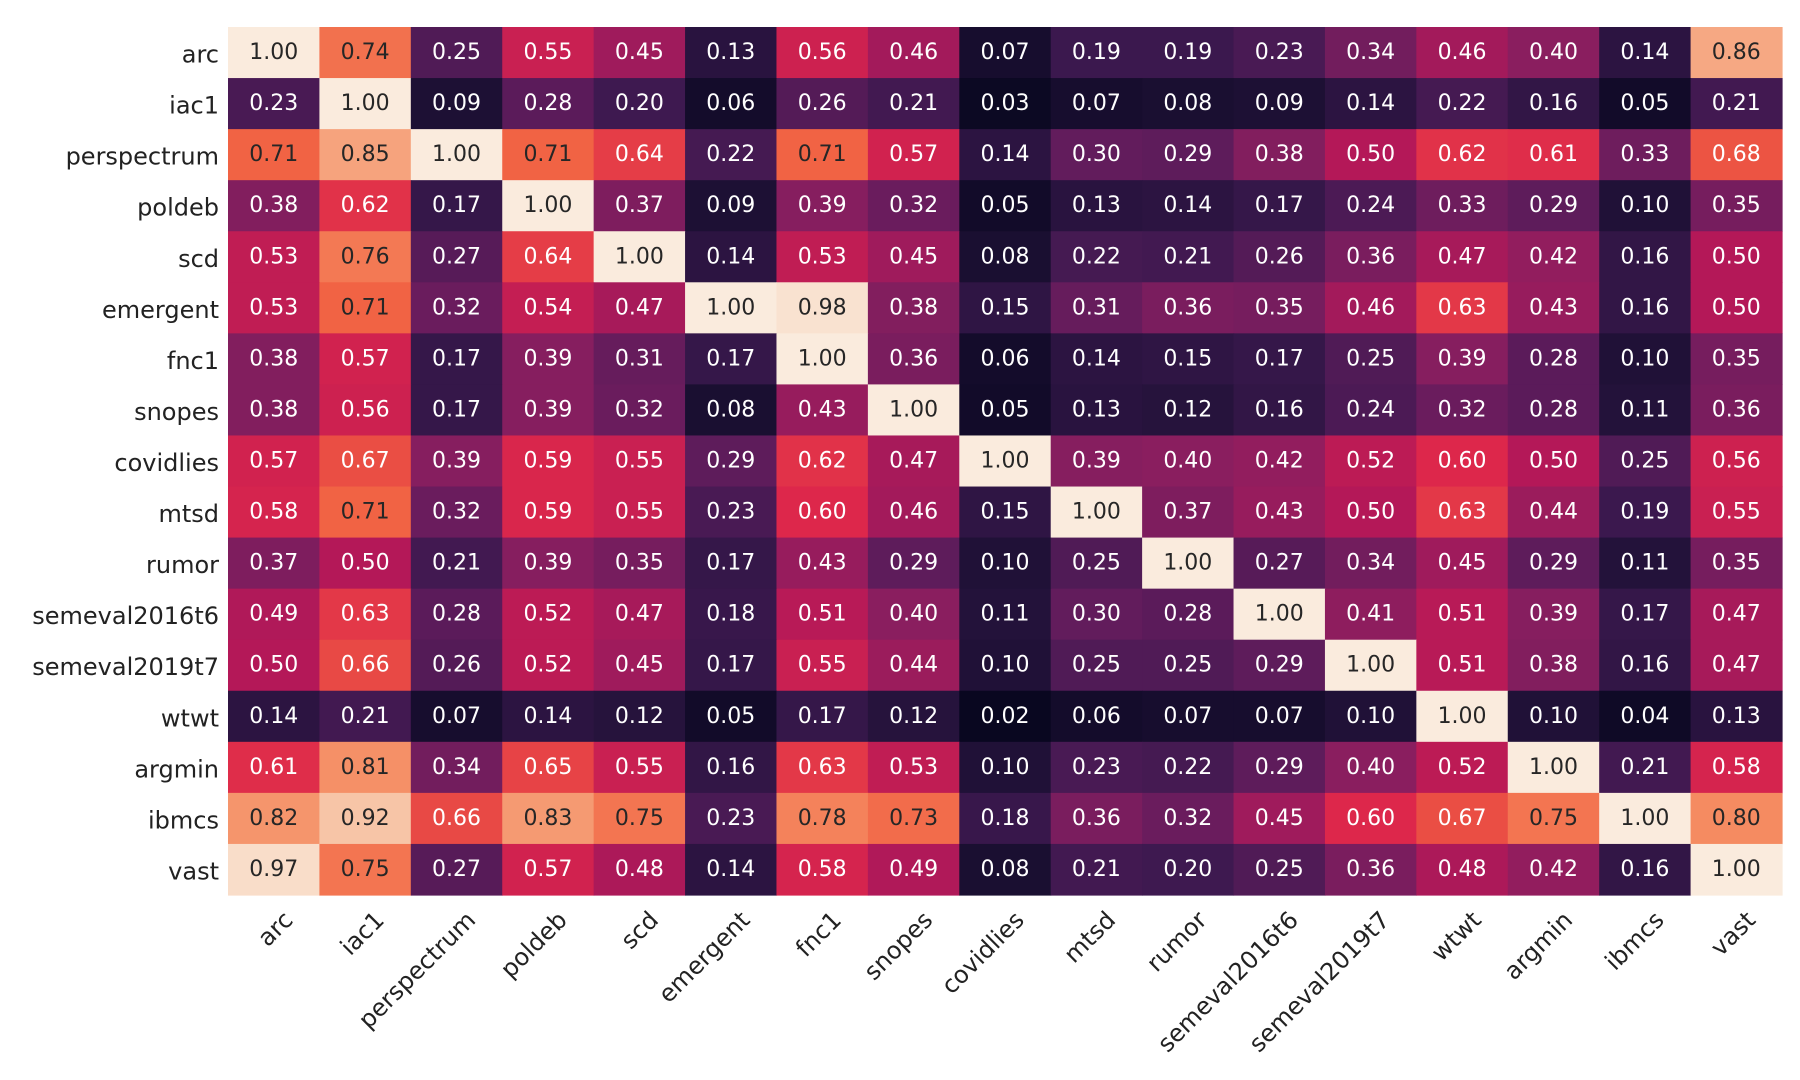  I want to click on cell-value-rumor-scd: 0.35, so click(639, 563).